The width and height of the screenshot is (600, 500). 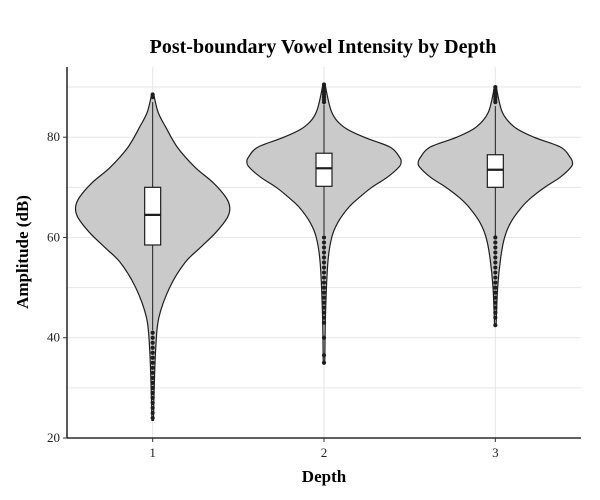 What do you see at coordinates (323, 47) in the screenshot?
I see `chart-title: Post-boundary Vowel Intensity by Depth` at bounding box center [323, 47].